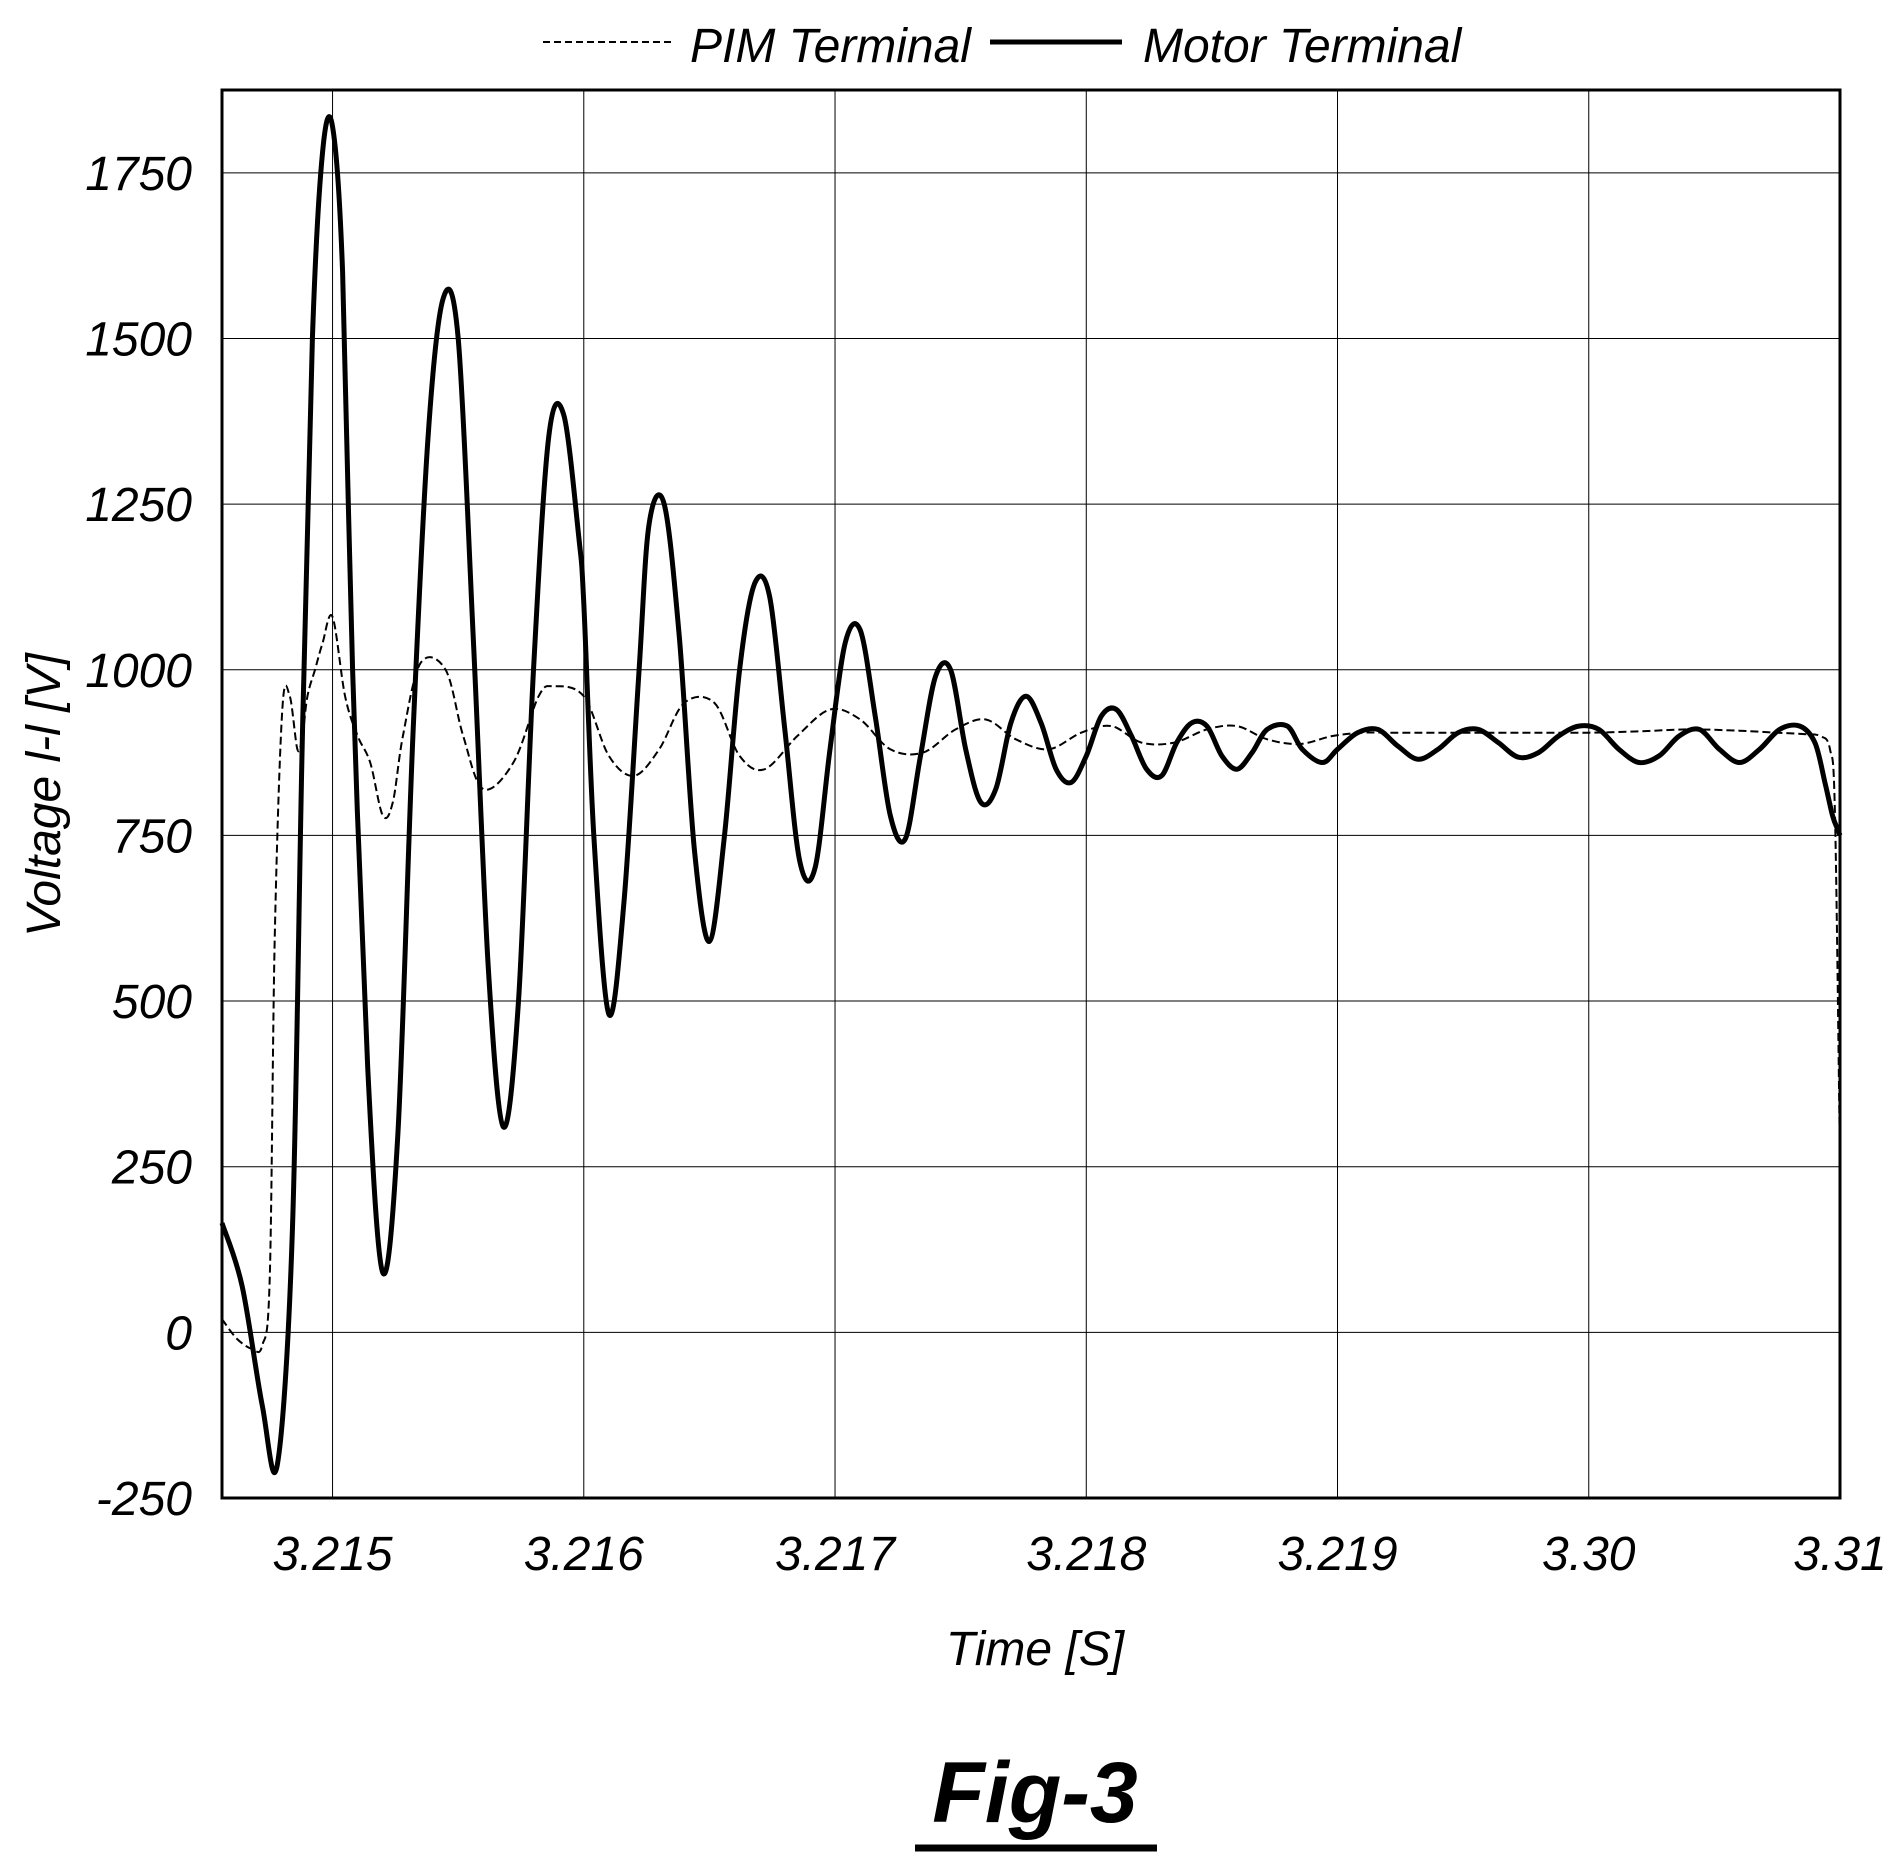 The image size is (1889, 1867). What do you see at coordinates (1303, 46) in the screenshot?
I see `legend-label-motor: Motor Terminal` at bounding box center [1303, 46].